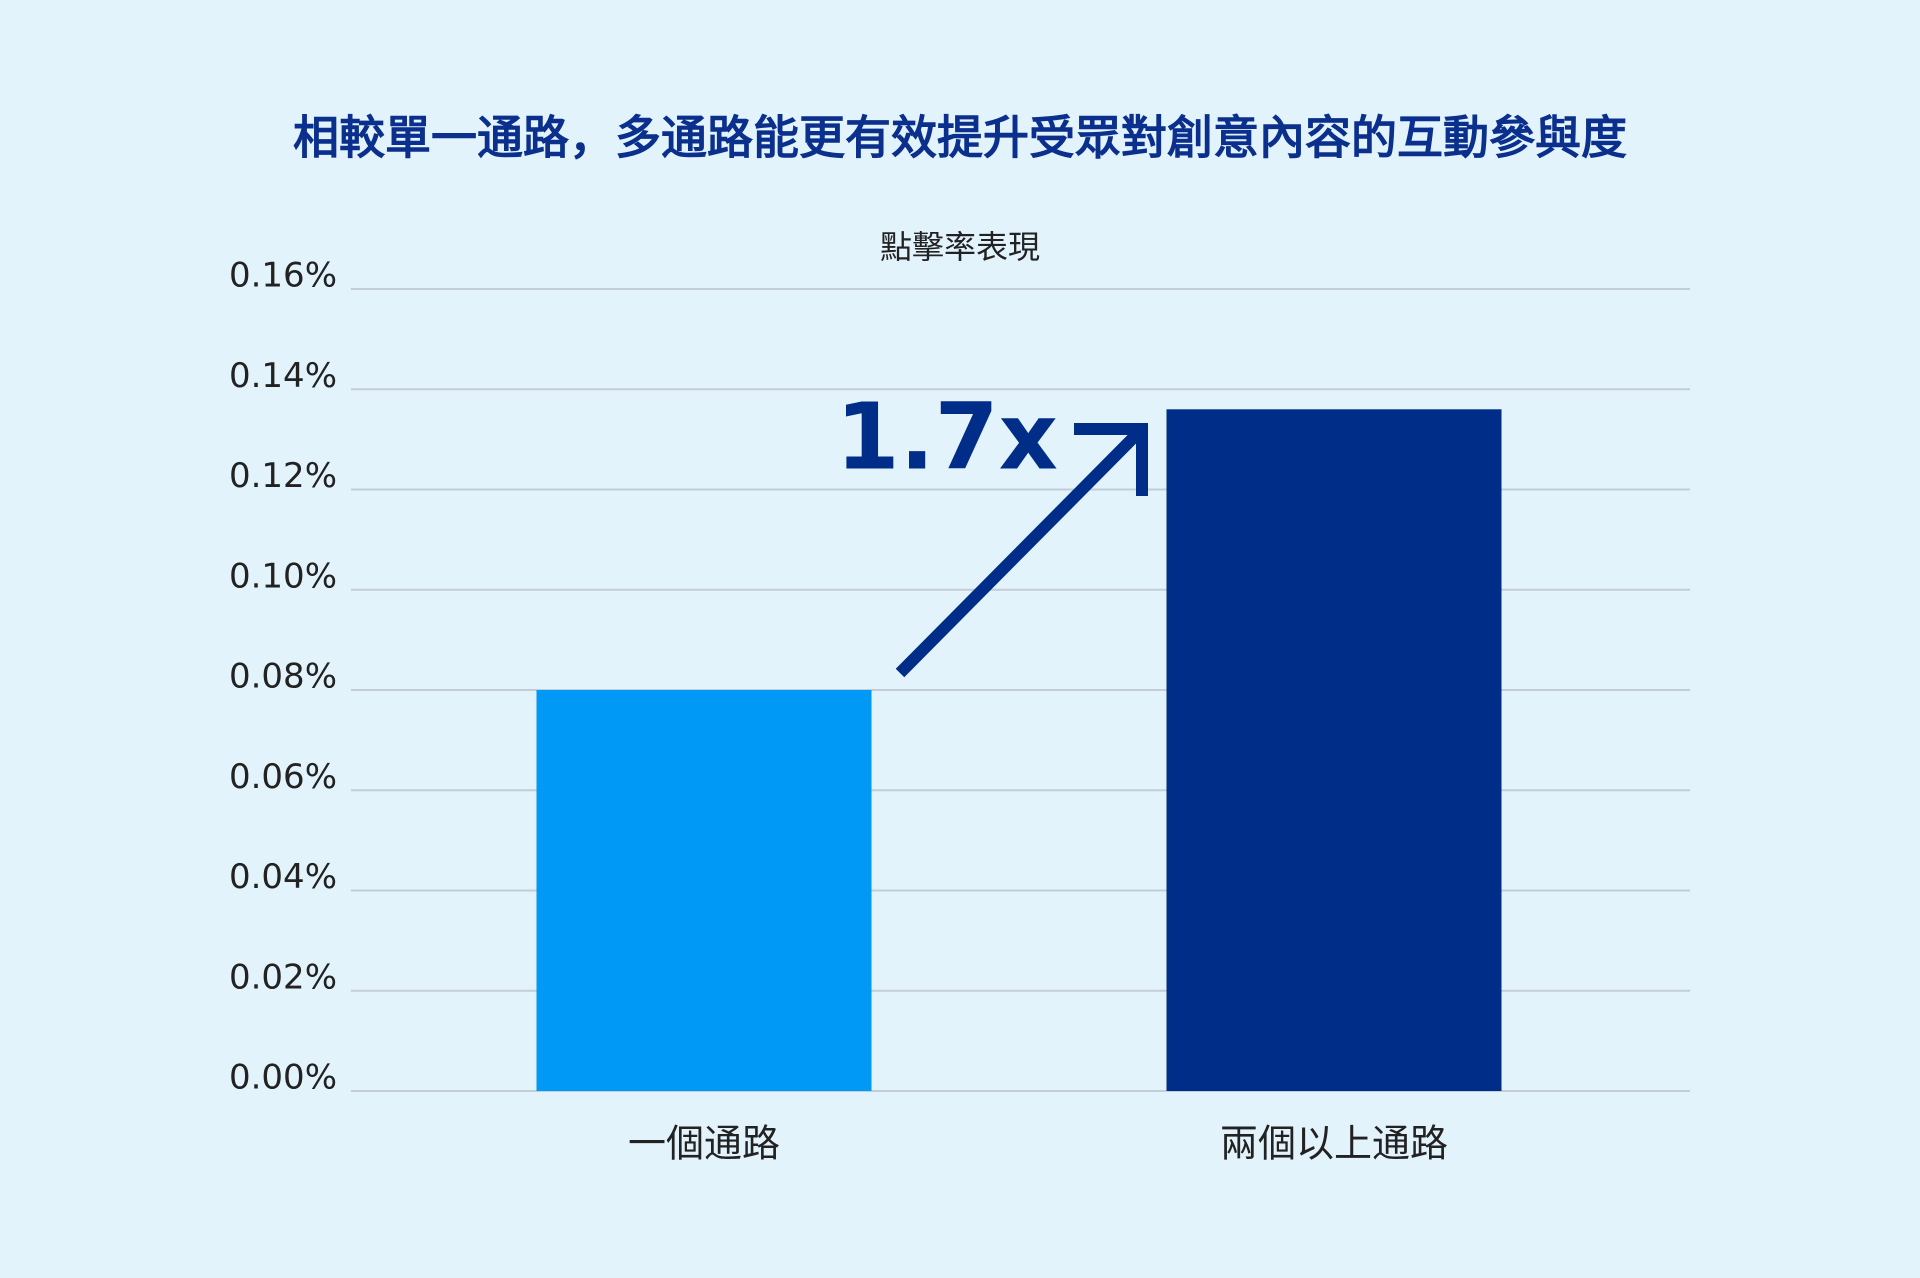 This screenshot has width=1920, height=1278. What do you see at coordinates (283, 977) in the screenshot?
I see `y-tick-label: 0.02%` at bounding box center [283, 977].